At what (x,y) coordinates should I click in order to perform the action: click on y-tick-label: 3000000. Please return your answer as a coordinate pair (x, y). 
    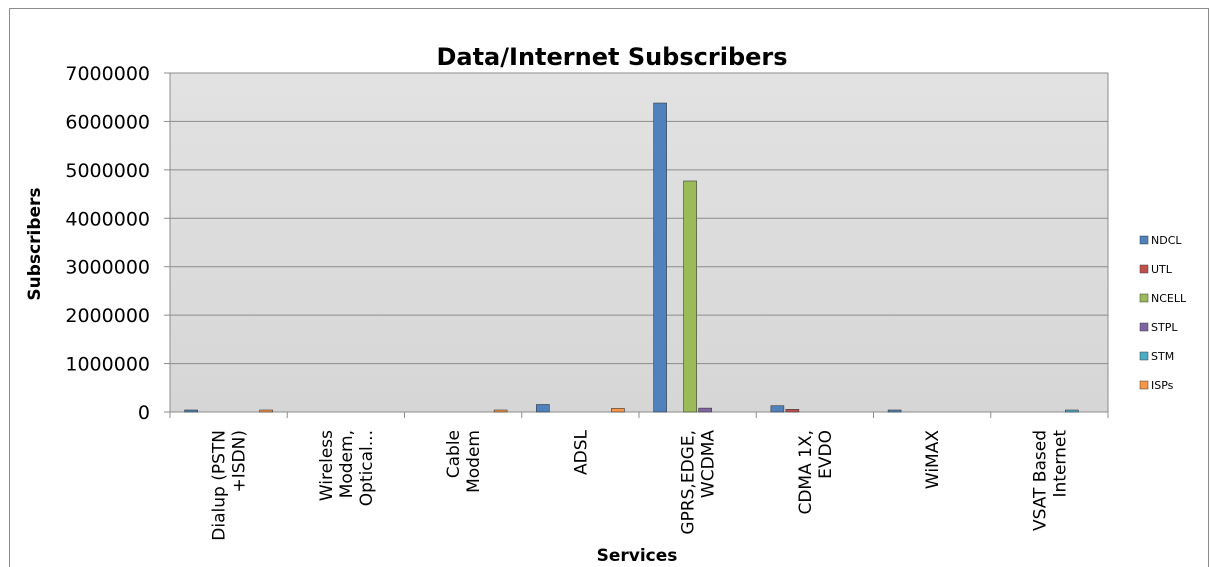
    Looking at the image, I should click on (107, 268).